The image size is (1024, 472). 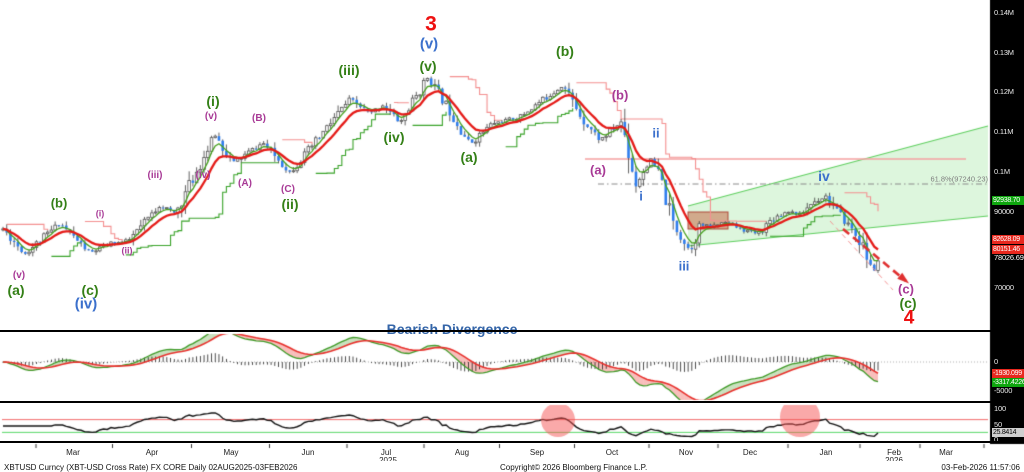 I want to click on x-axis-year-label: 2025, so click(x=388, y=460).